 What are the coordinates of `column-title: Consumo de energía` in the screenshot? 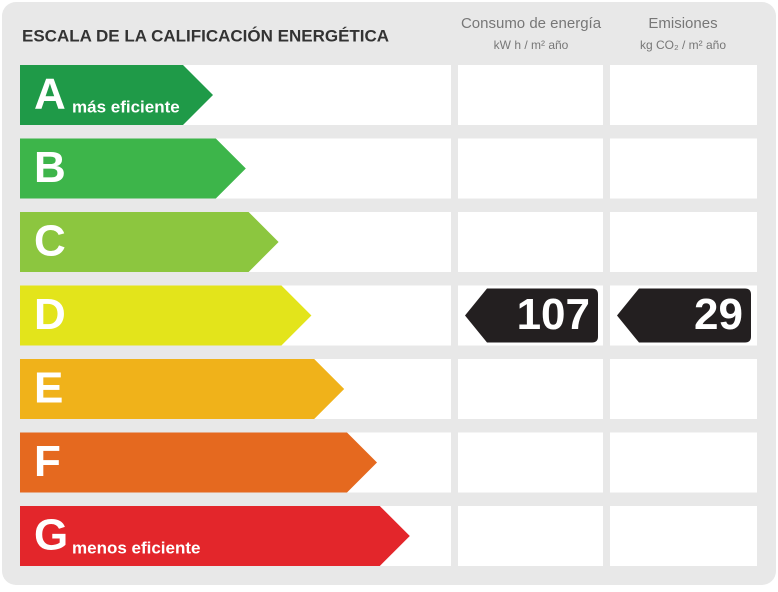 It's located at (531, 23).